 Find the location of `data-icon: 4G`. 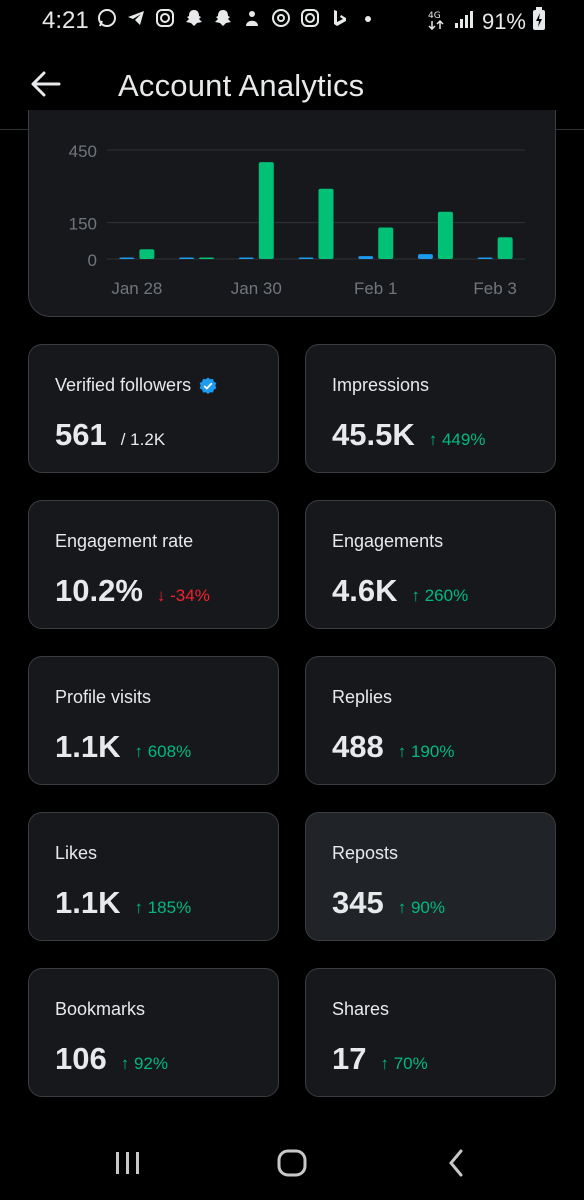

data-icon: 4G is located at coordinates (438, 22).